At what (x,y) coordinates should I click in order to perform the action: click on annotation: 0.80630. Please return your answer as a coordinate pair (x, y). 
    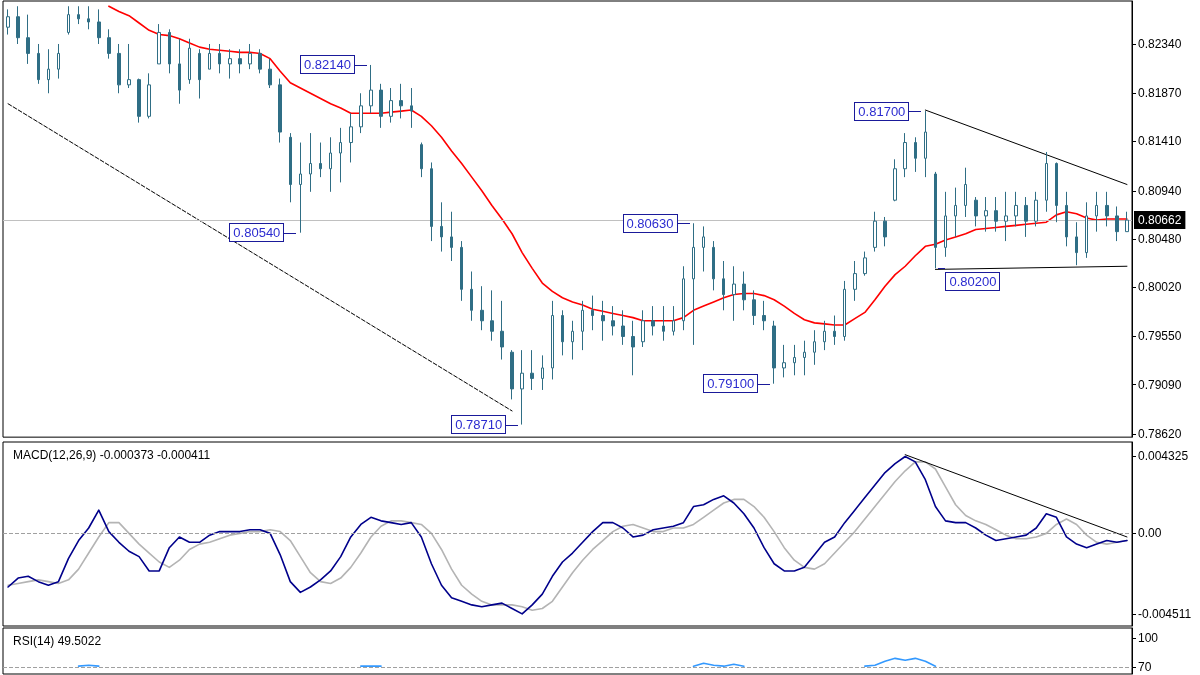
    Looking at the image, I should click on (650, 223).